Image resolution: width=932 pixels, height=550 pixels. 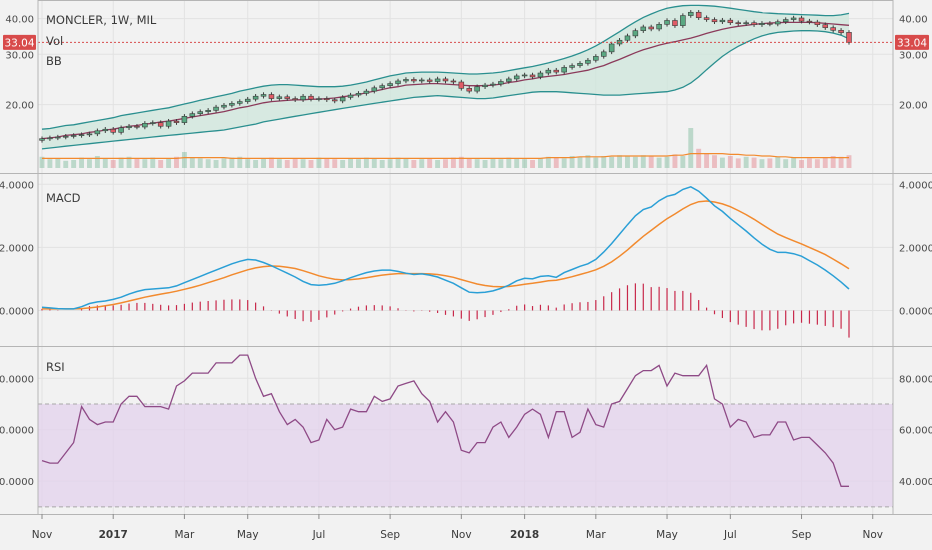 What do you see at coordinates (913, 55) in the screenshot?
I see `price-tick-label: 30.00` at bounding box center [913, 55].